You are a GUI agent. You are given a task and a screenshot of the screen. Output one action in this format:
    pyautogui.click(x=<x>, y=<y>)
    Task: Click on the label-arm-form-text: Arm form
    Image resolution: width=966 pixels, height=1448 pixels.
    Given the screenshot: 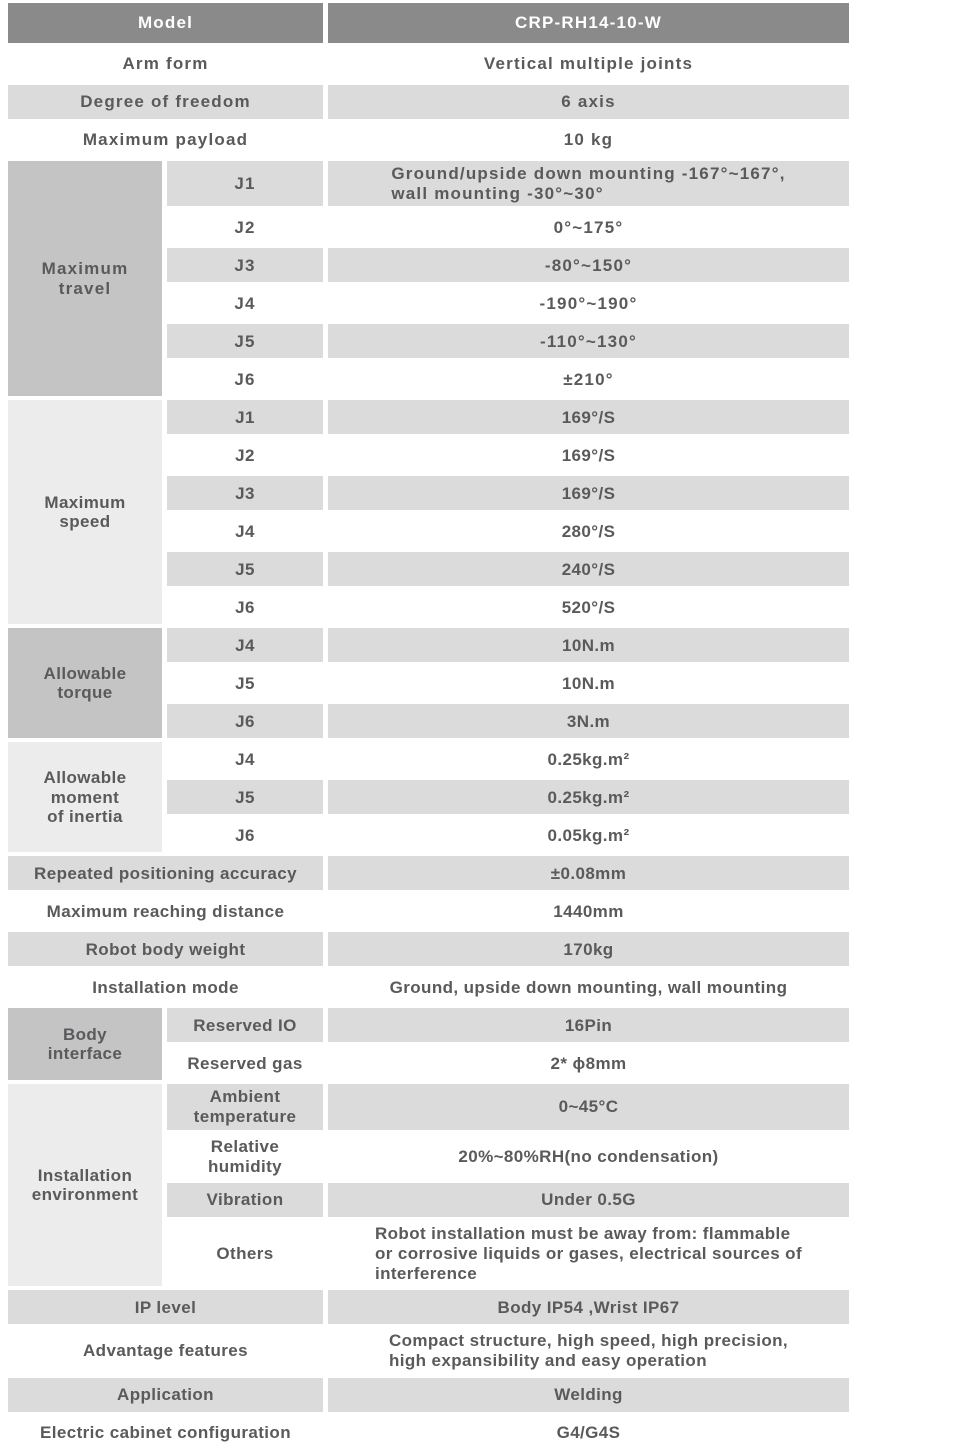 What is the action you would take?
    pyautogui.click(x=165, y=64)
    